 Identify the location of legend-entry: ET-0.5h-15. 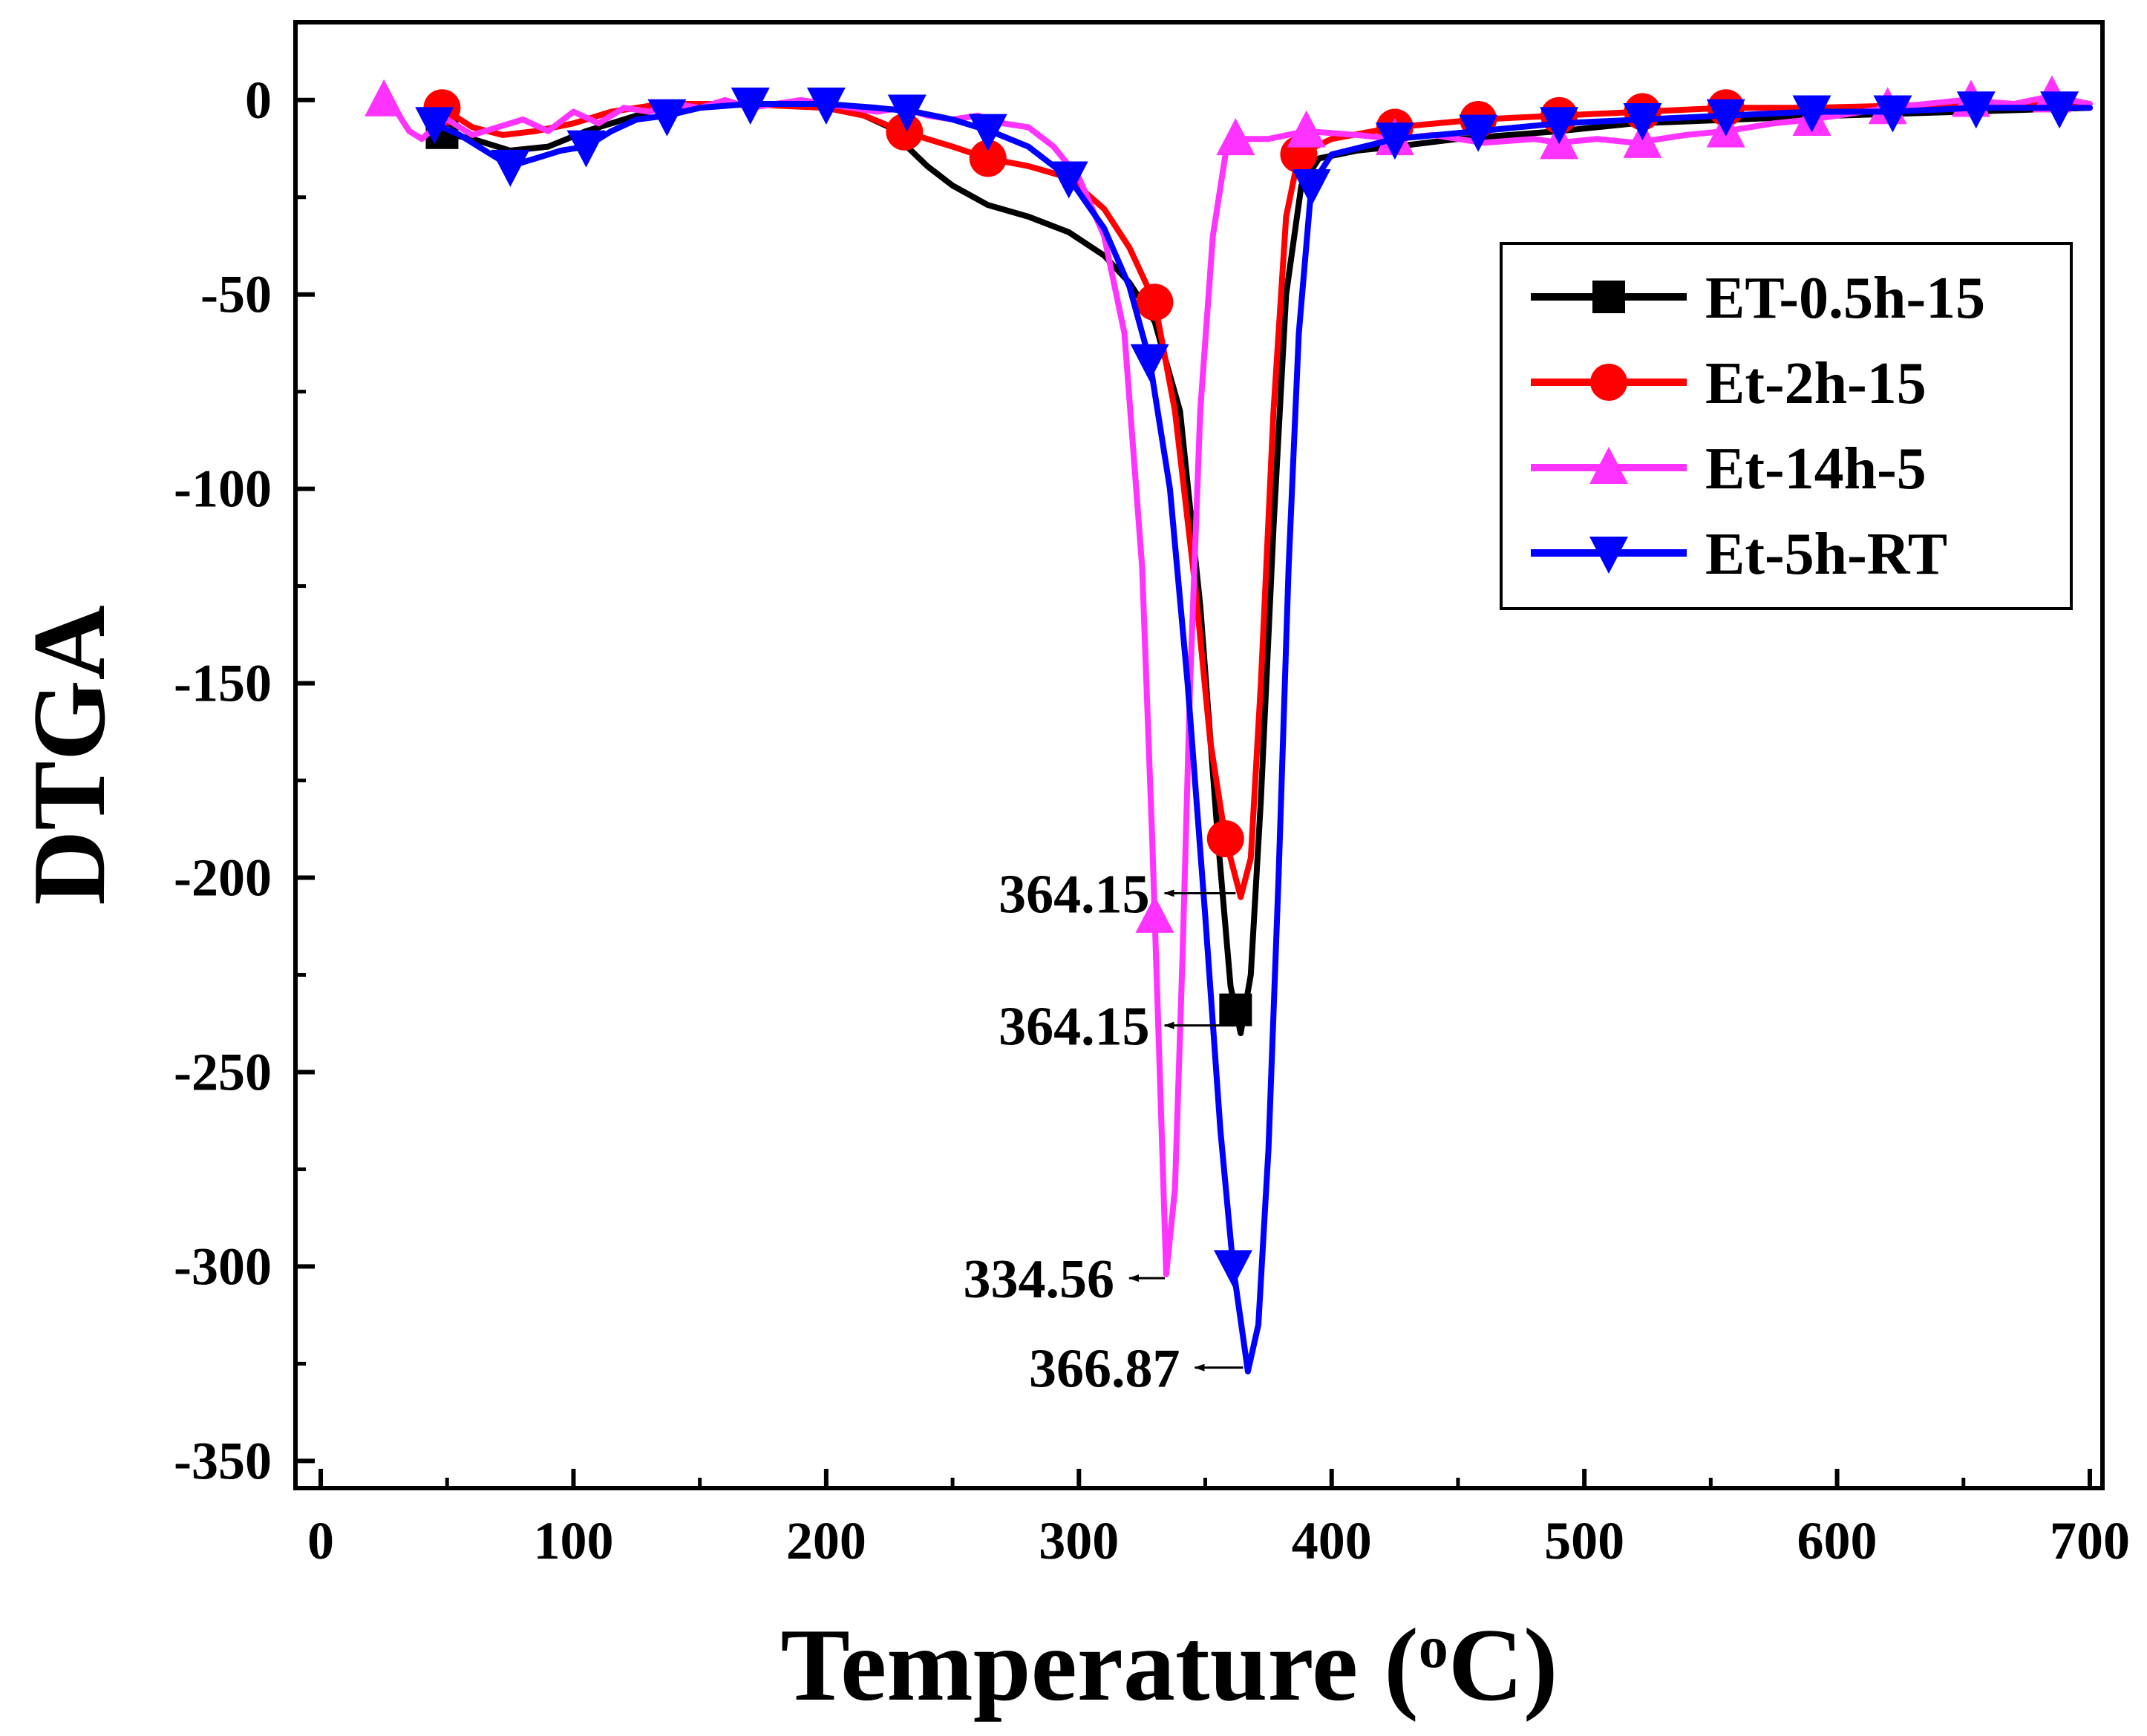
(1758, 298).